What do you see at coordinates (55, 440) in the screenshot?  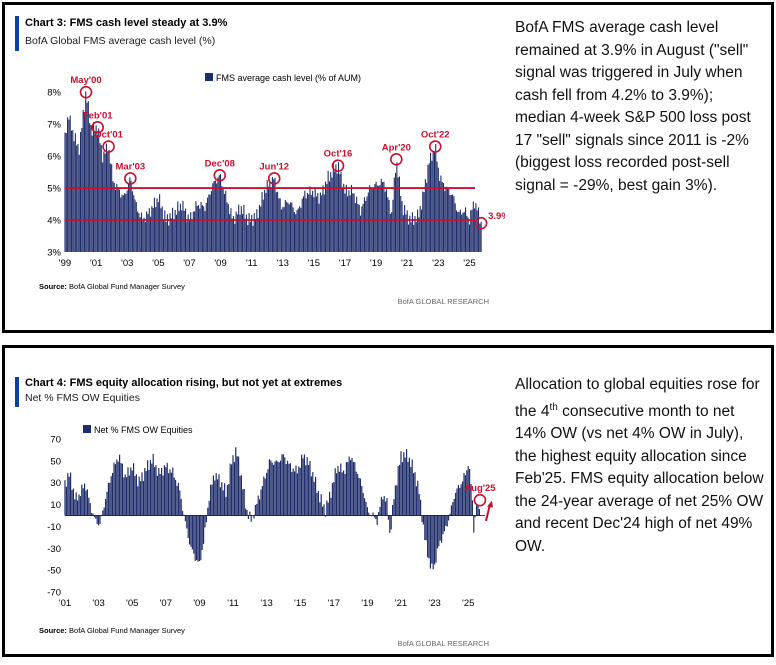 I see `y-tick-label: 70` at bounding box center [55, 440].